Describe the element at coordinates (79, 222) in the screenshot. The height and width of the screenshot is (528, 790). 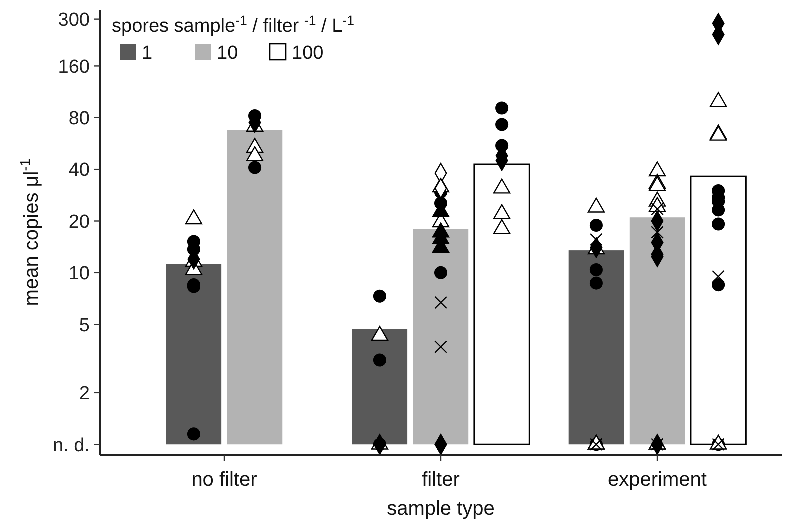
I see `y-tick-label: 20` at that location.